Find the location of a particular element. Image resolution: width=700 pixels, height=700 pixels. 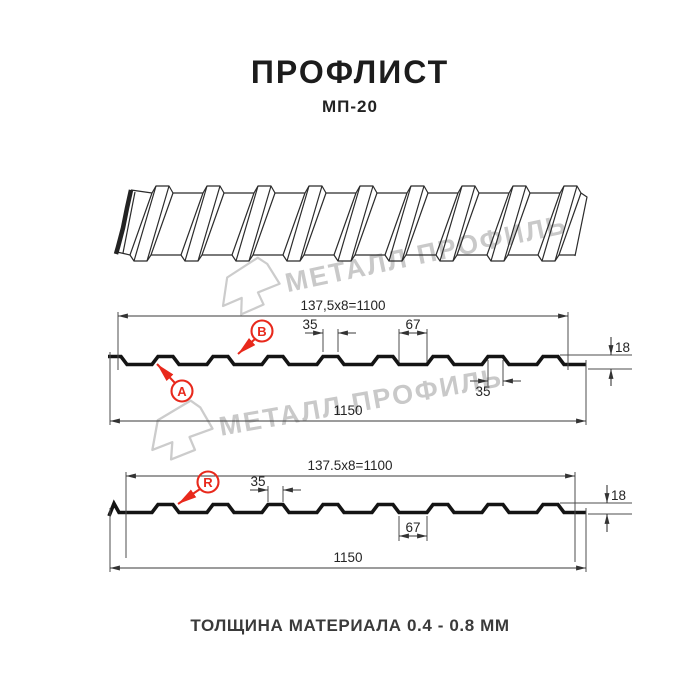

dim-pitch-bottom-value: 137.5x8=1100 is located at coordinates (350, 465).